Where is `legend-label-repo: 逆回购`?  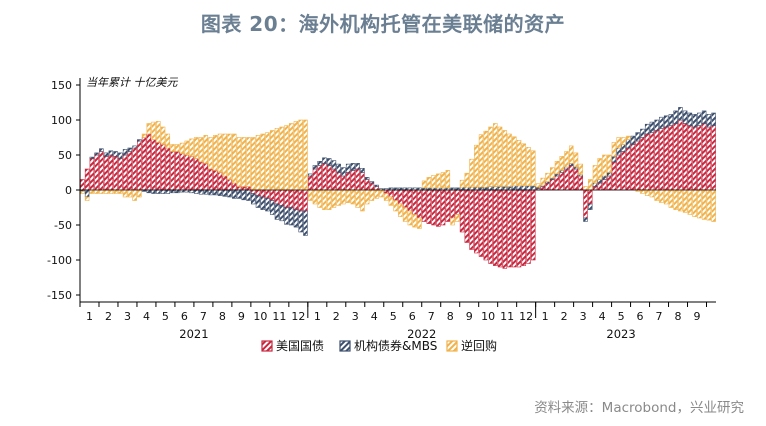 legend-label-repo: 逆回购 is located at coordinates (479, 345).